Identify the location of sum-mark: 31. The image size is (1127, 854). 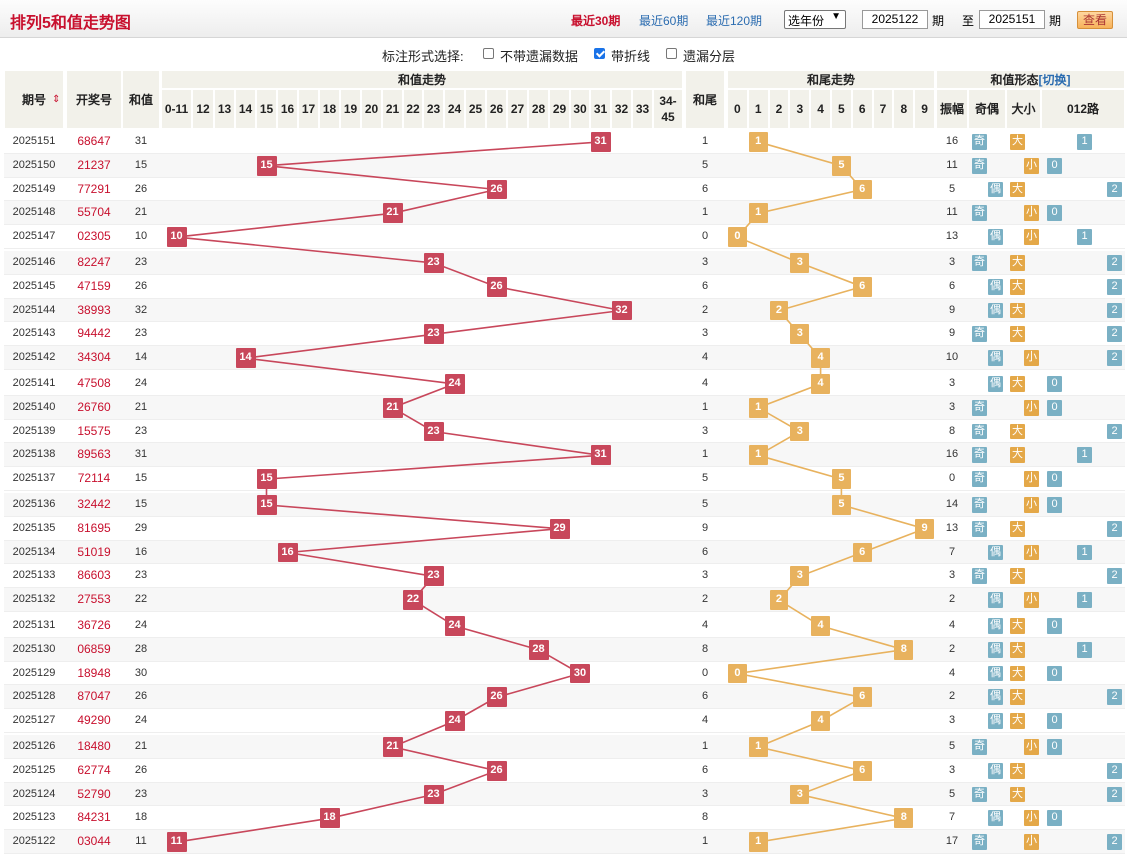
(600, 455).